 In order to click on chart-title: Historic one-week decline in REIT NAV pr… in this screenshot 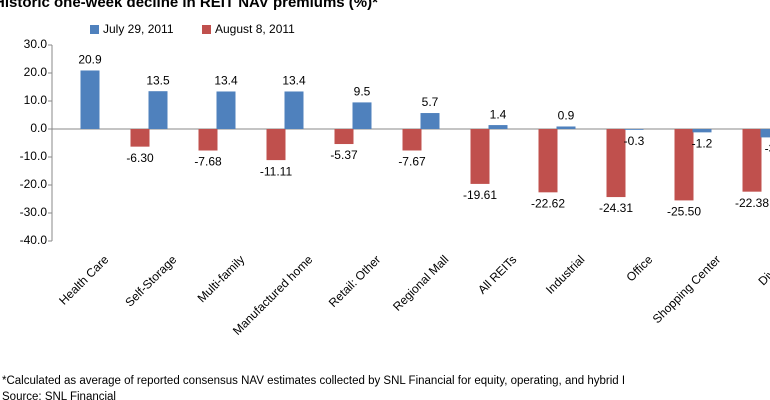, I will do `click(189, 5)`.